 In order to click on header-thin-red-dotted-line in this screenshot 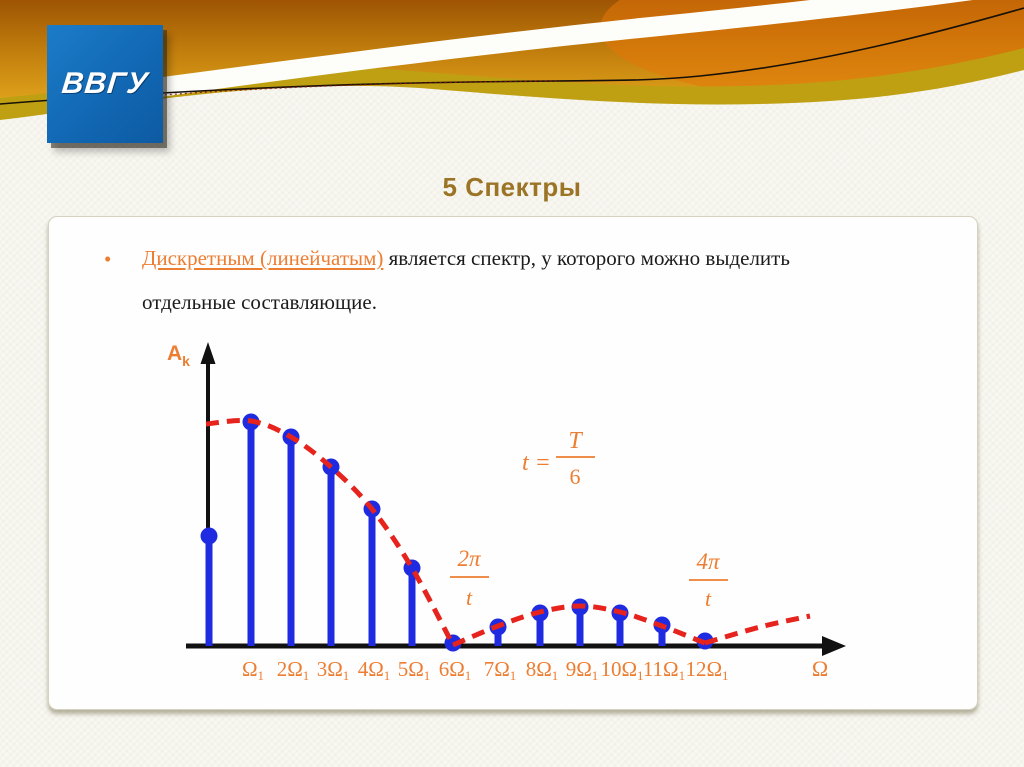, I will do `click(355, 88)`.